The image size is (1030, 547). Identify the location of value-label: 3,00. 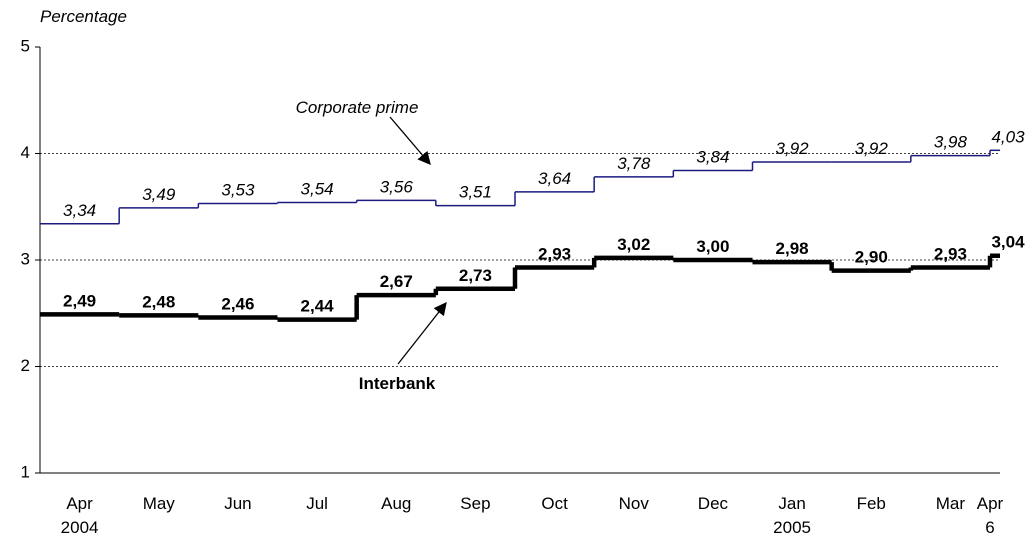
(712, 246).